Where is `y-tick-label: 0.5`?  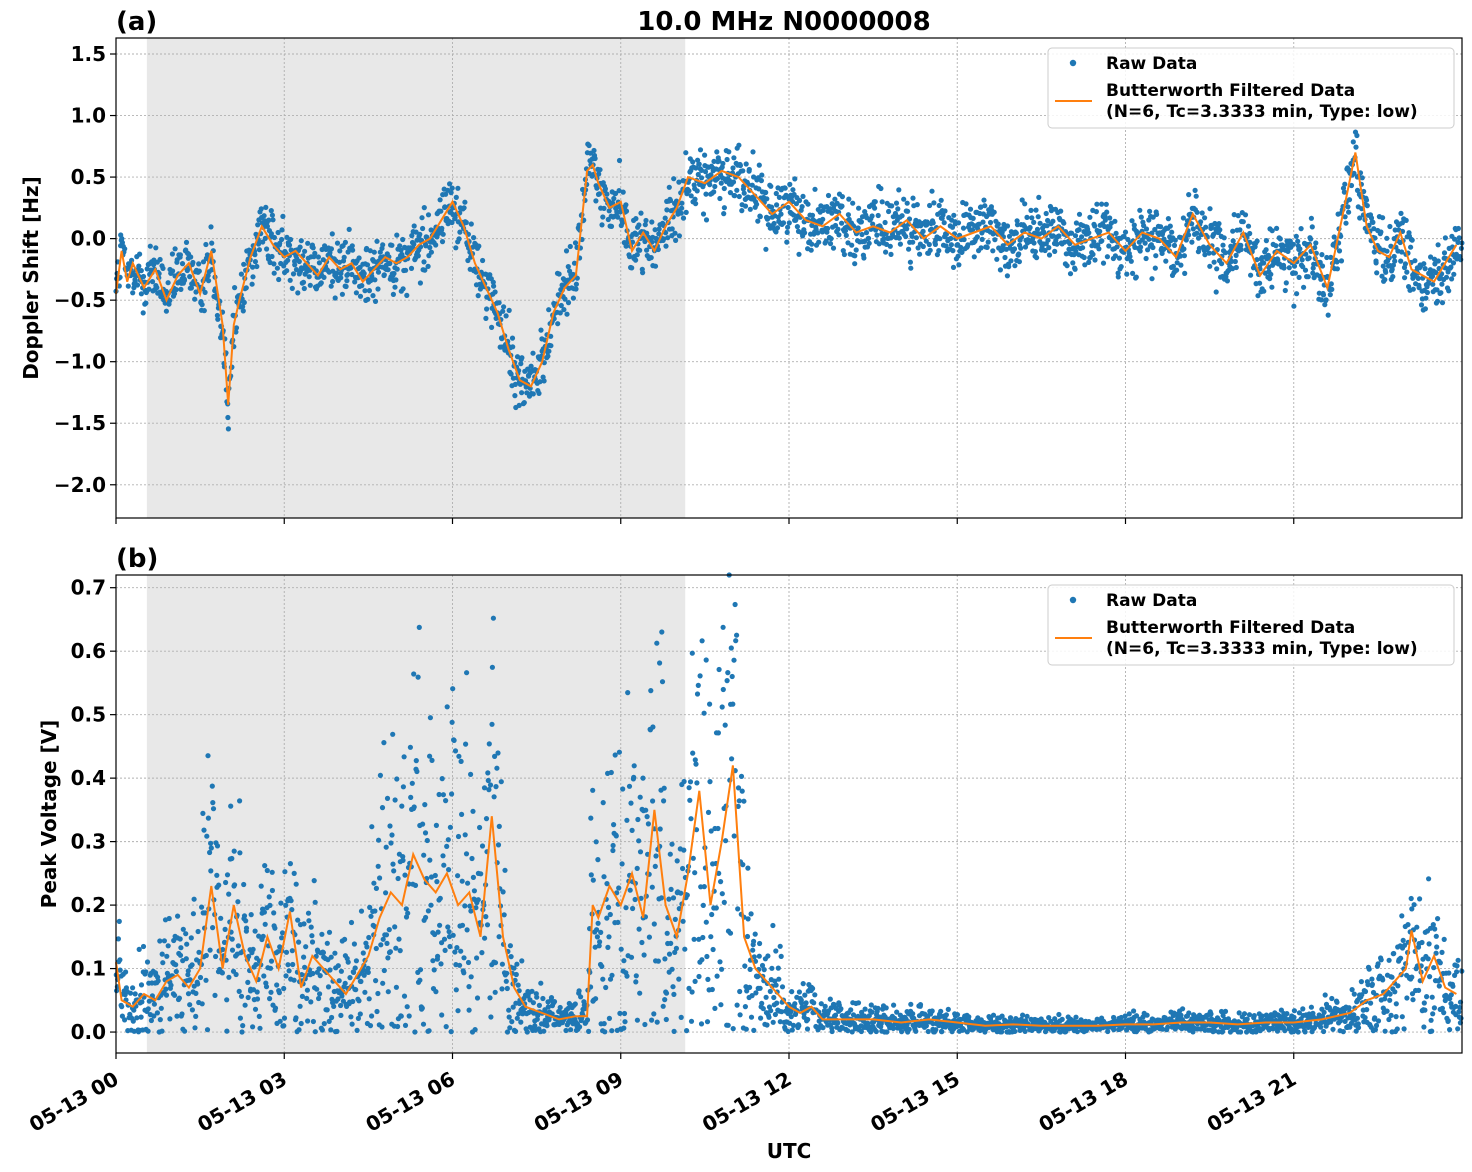
y-tick-label: 0.5 is located at coordinates (88, 177).